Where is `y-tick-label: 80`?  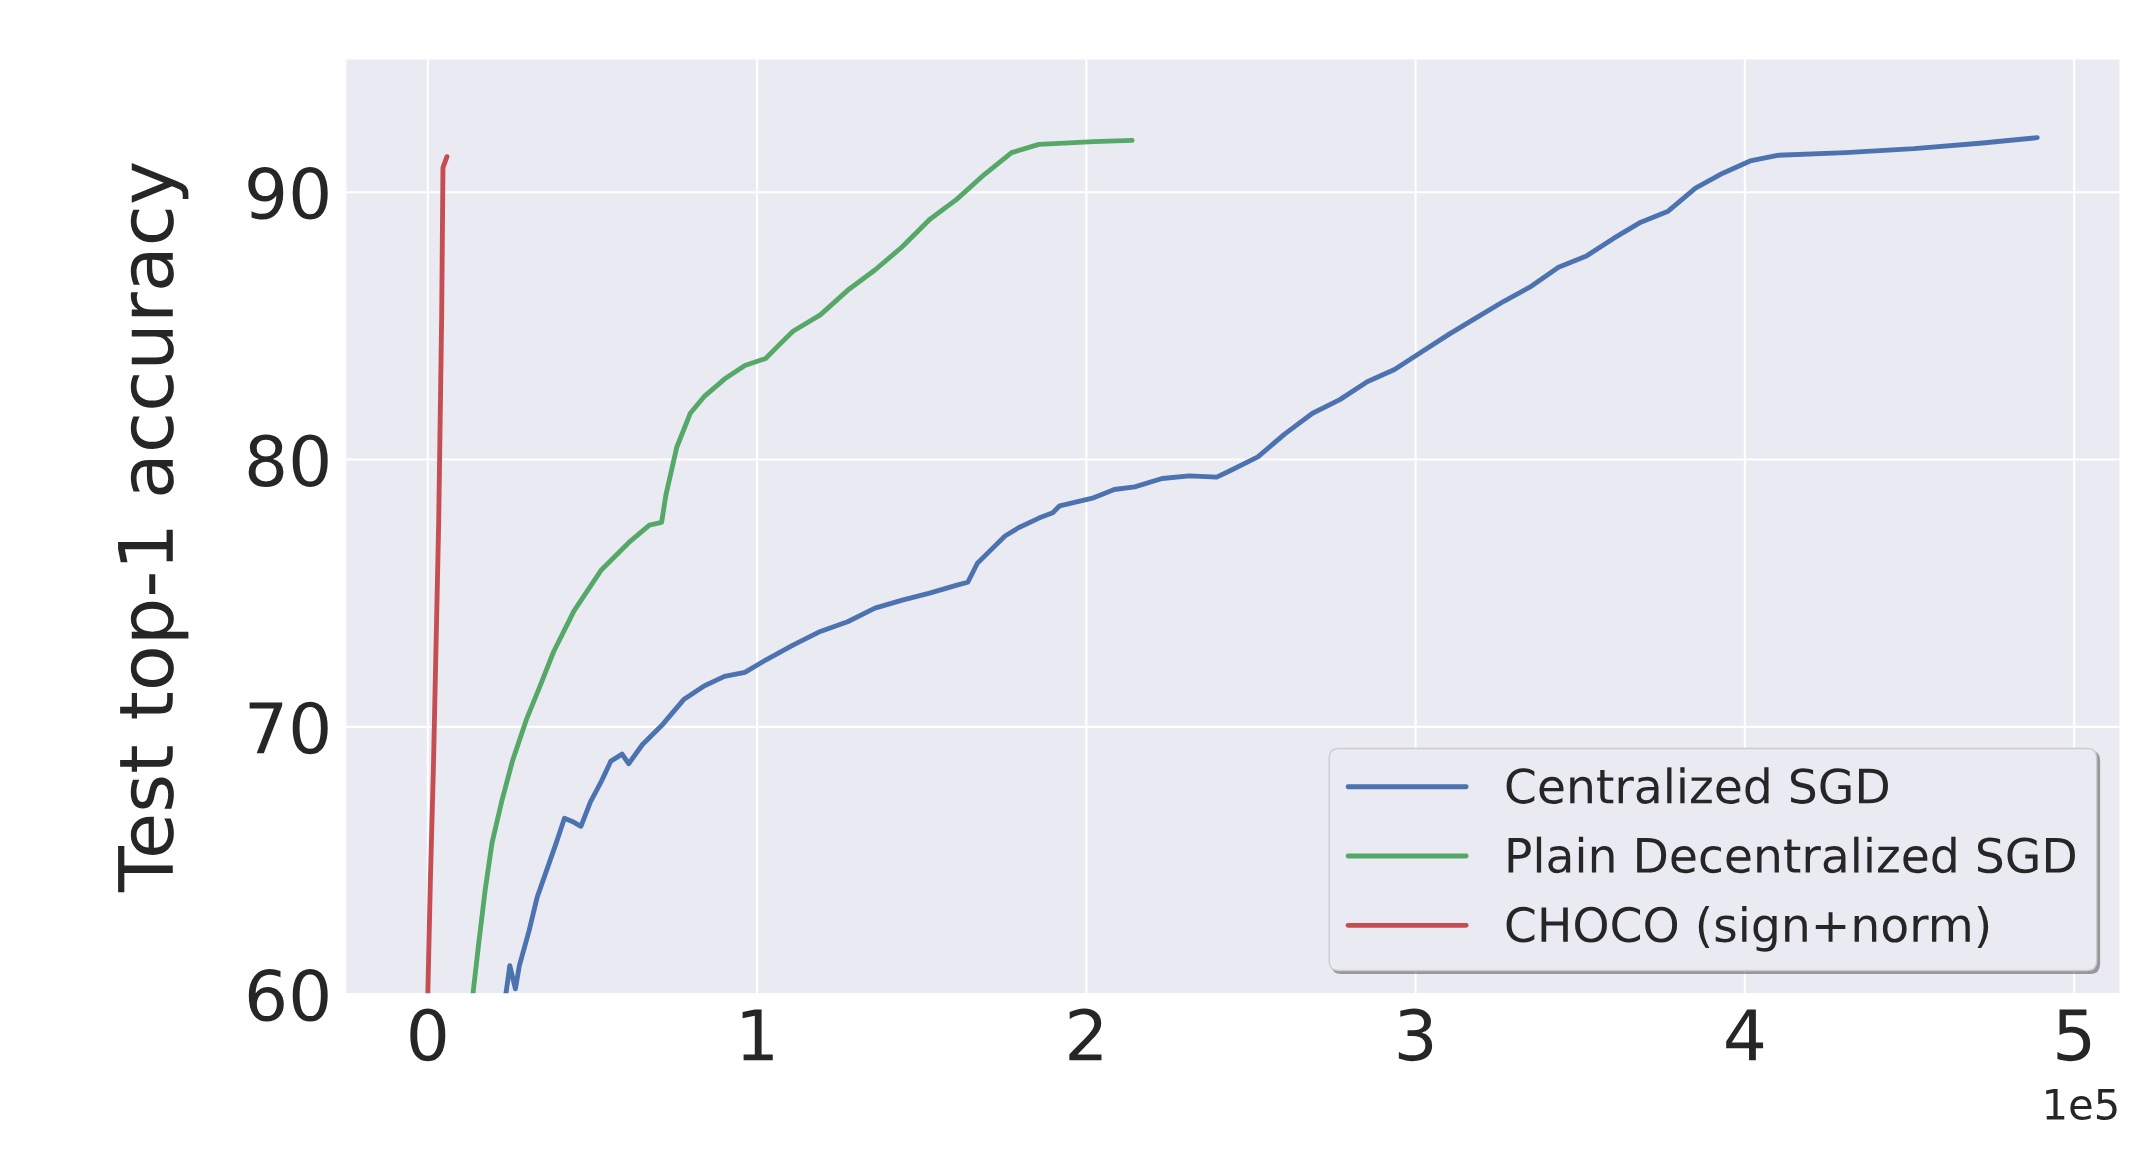 y-tick-label: 80 is located at coordinates (288, 460).